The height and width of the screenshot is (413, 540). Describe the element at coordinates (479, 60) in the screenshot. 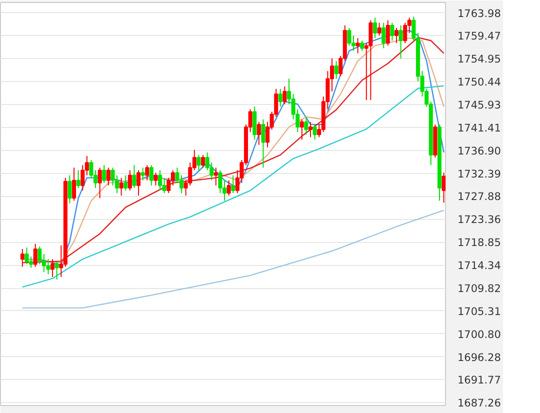

I see `y-tick-label: 1754.95` at that location.